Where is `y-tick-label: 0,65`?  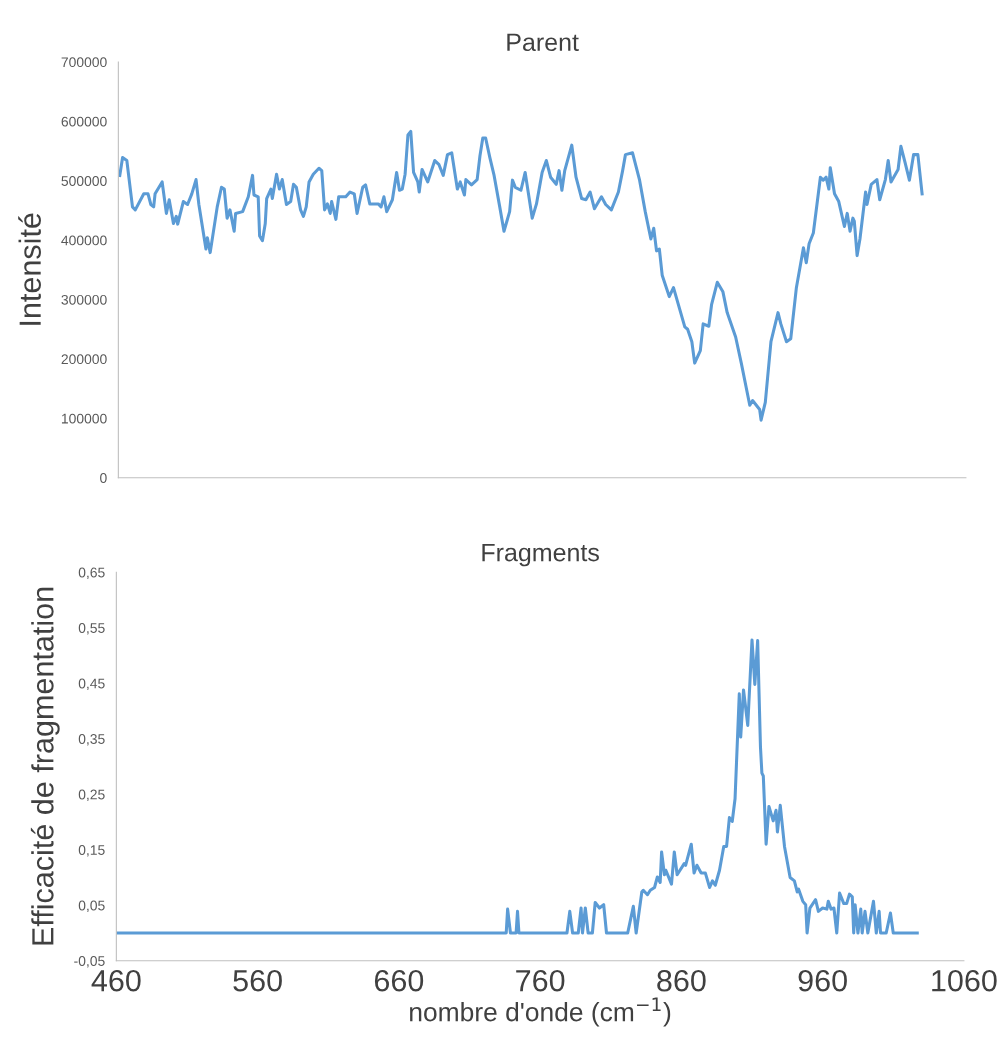 y-tick-label: 0,65 is located at coordinates (91, 573).